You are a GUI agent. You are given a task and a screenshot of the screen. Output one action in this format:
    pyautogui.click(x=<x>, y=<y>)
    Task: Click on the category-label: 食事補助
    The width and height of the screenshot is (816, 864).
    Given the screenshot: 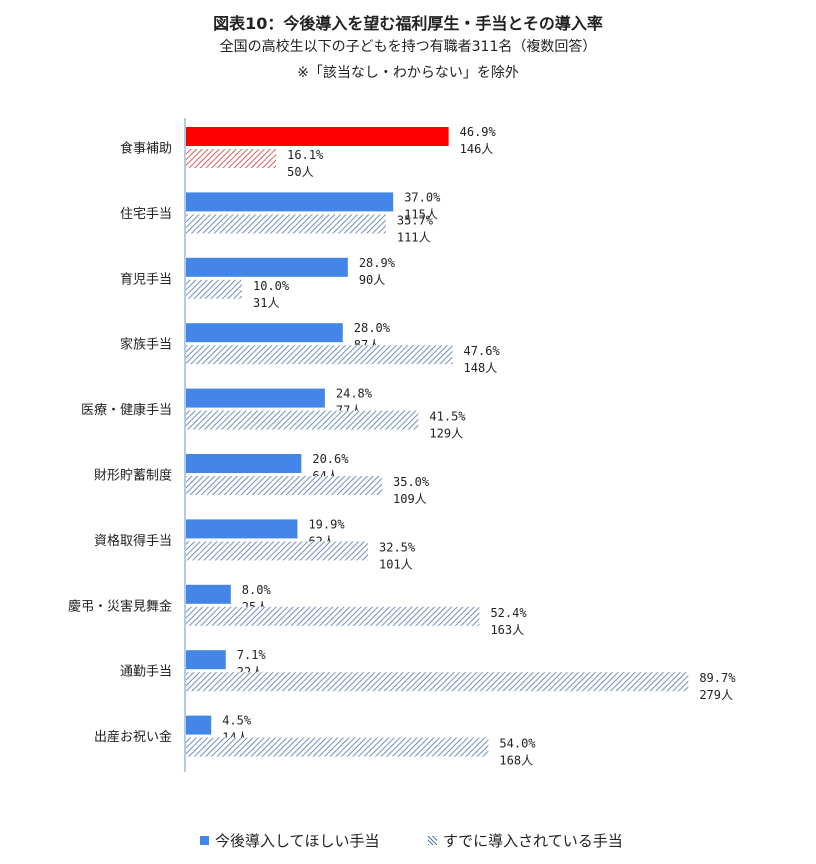 What is the action you would take?
    pyautogui.click(x=146, y=149)
    